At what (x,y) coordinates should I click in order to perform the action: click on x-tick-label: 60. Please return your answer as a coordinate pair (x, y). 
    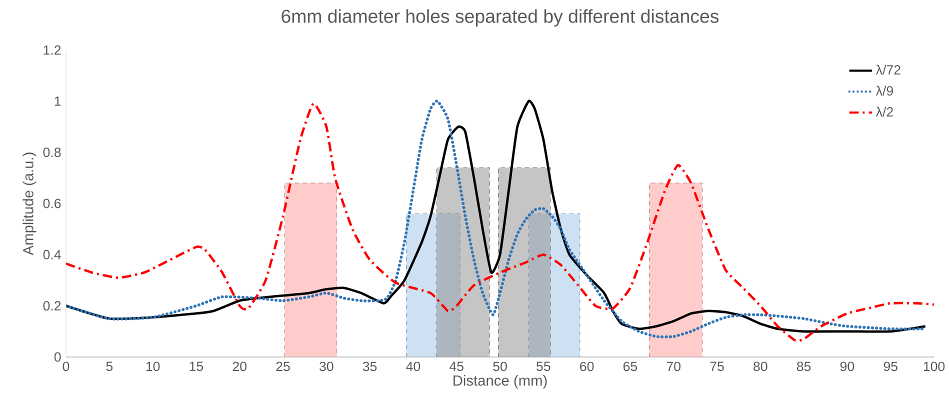
    Looking at the image, I should click on (587, 367).